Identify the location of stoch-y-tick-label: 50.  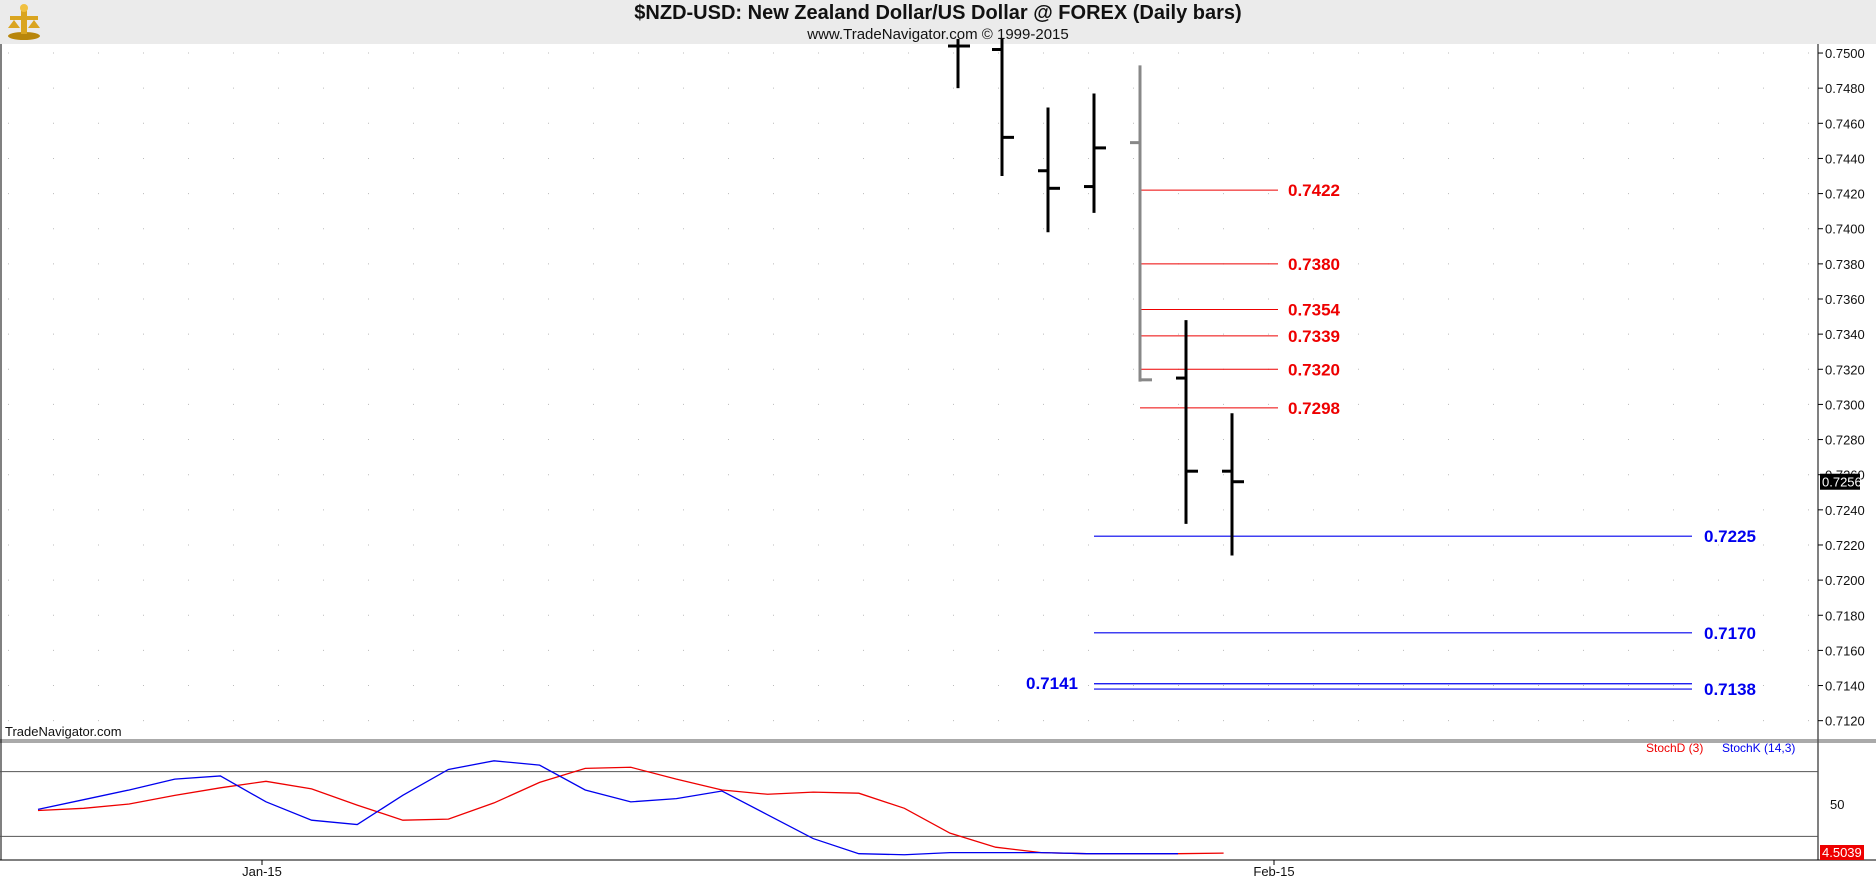
(1837, 804).